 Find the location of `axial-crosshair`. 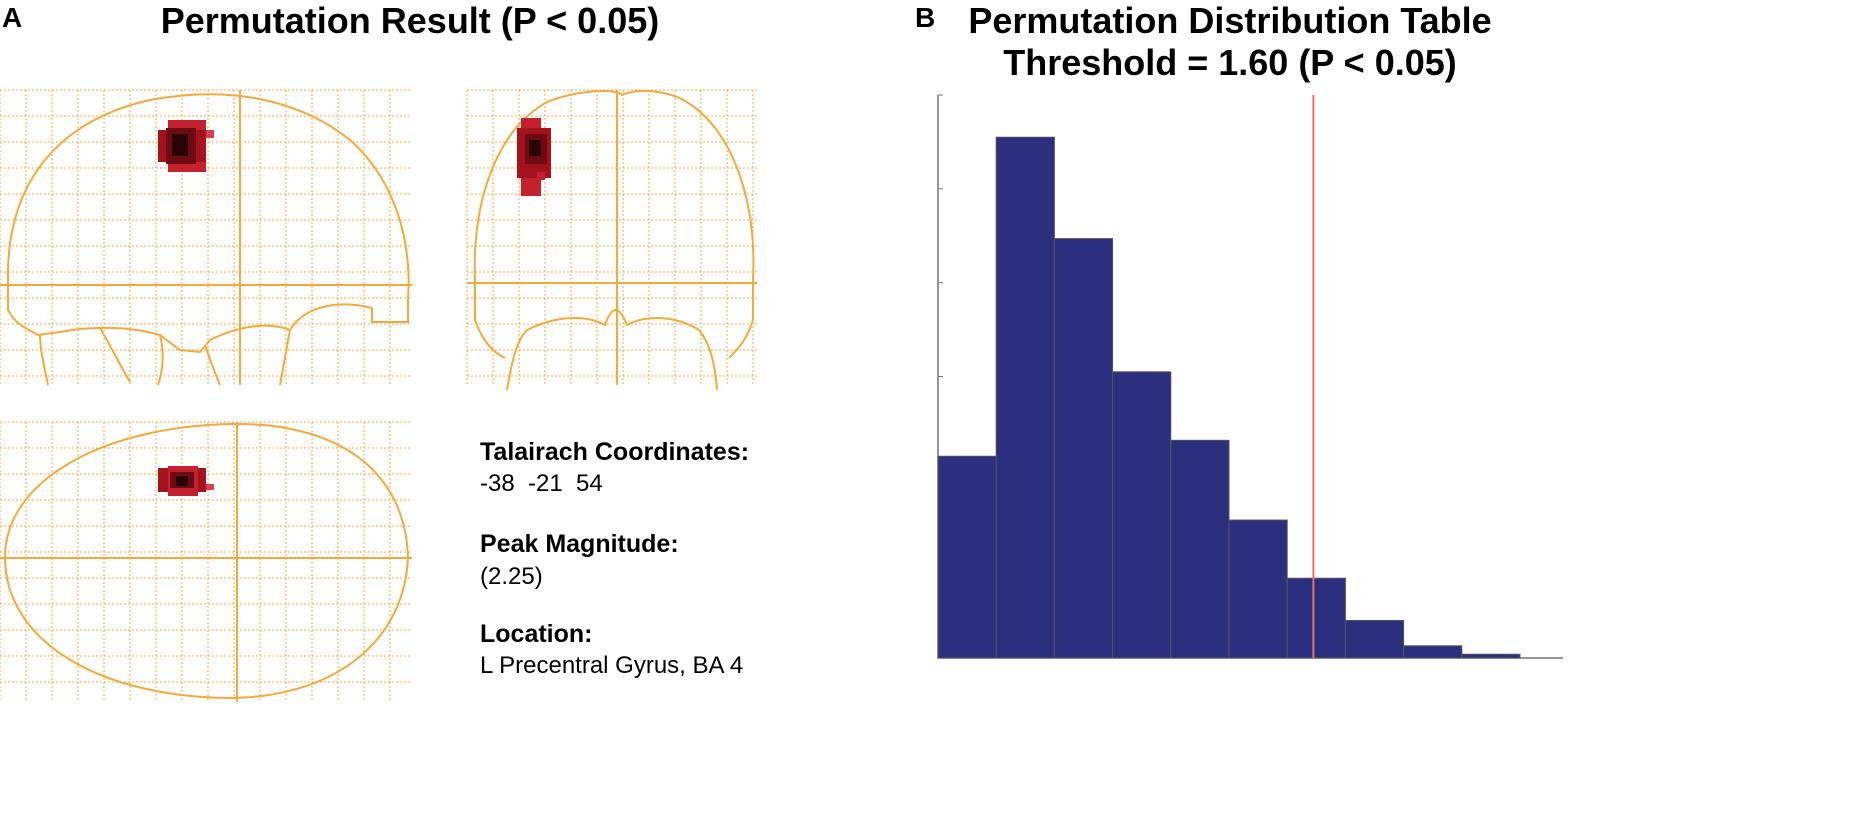

axial-crosshair is located at coordinates (206, 562).